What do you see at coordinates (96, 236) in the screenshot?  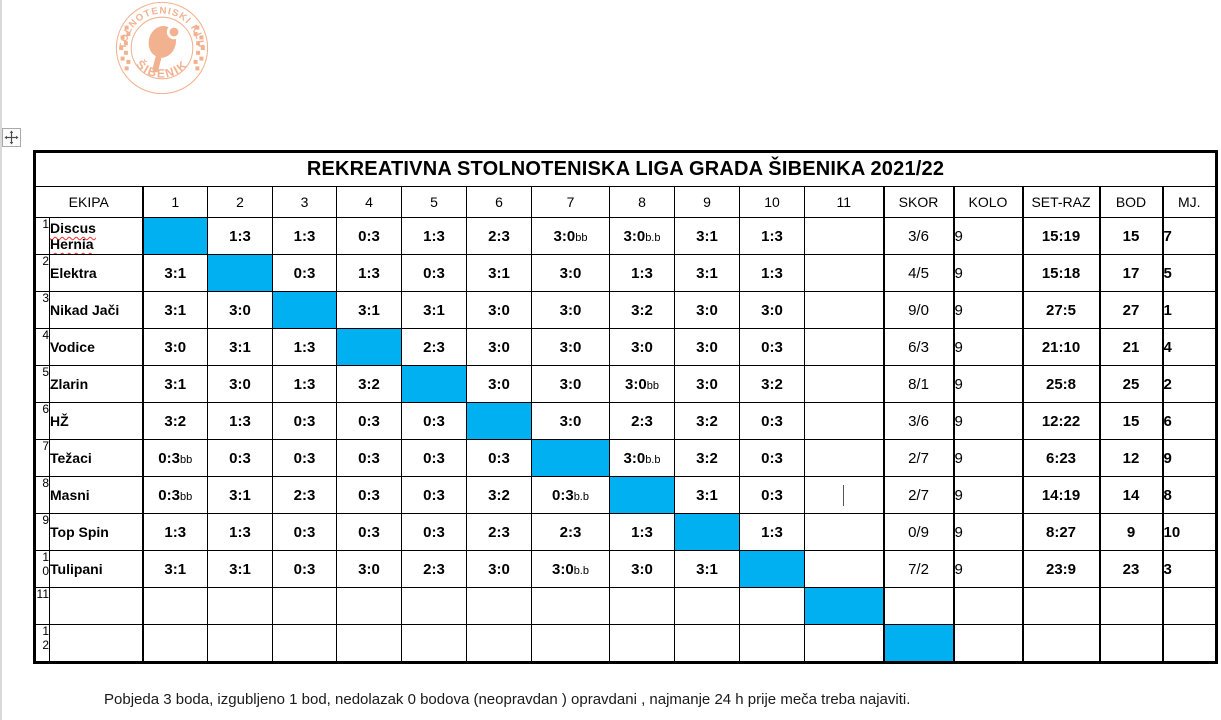 I see `team-name: Discus Hernia` at bounding box center [96, 236].